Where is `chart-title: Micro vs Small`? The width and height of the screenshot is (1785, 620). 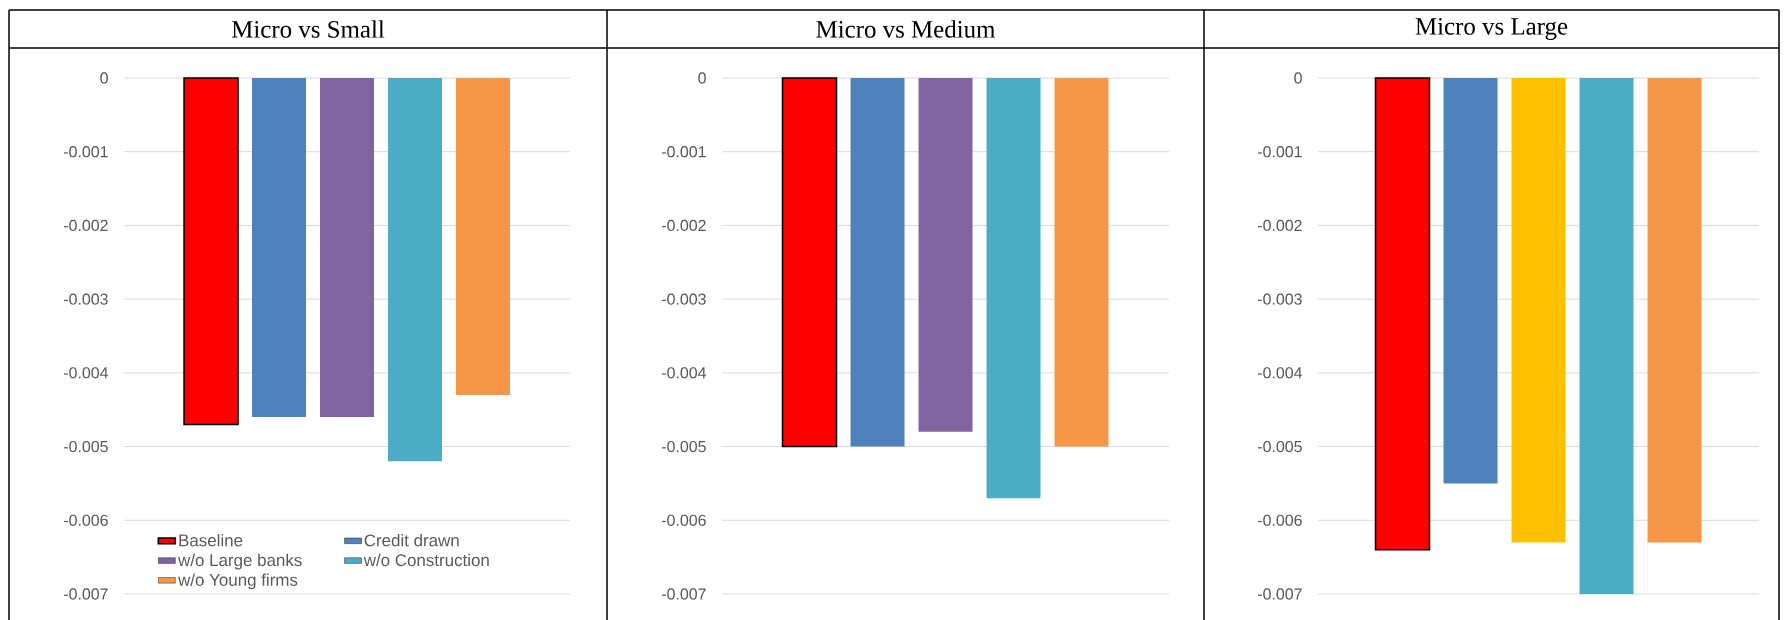 chart-title: Micro vs Small is located at coordinates (308, 29).